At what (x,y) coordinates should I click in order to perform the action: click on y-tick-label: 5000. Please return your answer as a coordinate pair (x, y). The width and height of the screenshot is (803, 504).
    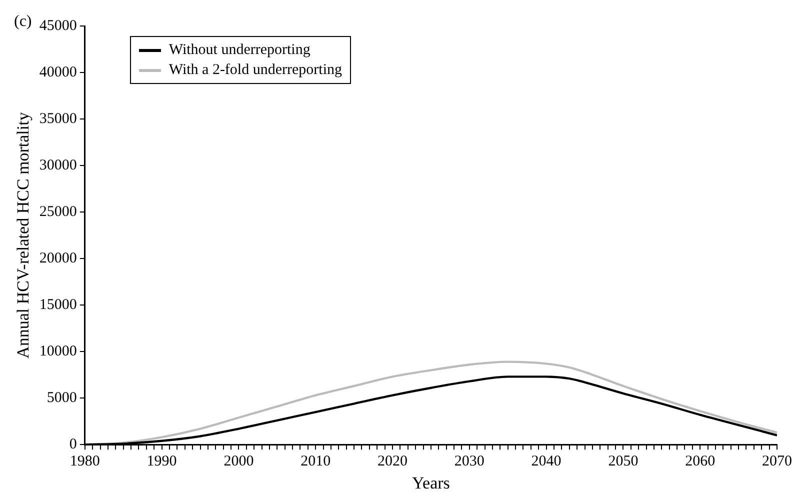
    Looking at the image, I should click on (61, 398).